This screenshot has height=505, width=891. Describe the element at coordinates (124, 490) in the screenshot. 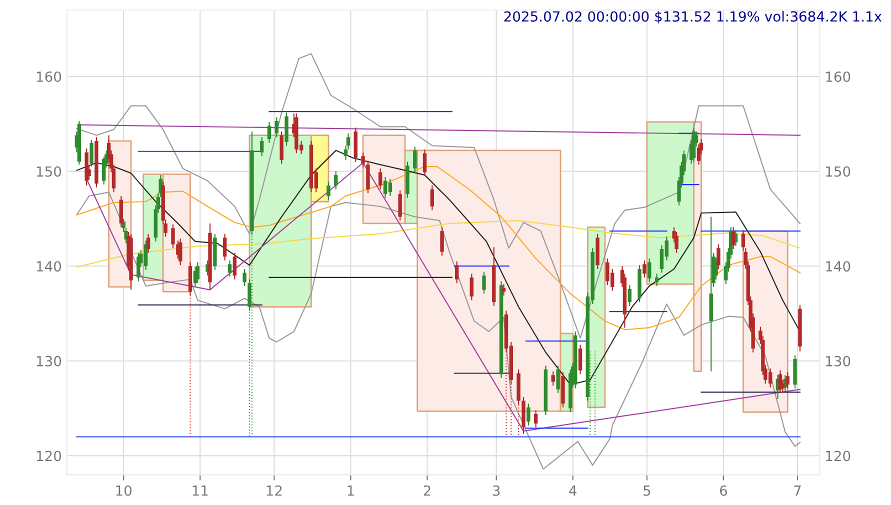

I see `x-tick-label: 10` at that location.